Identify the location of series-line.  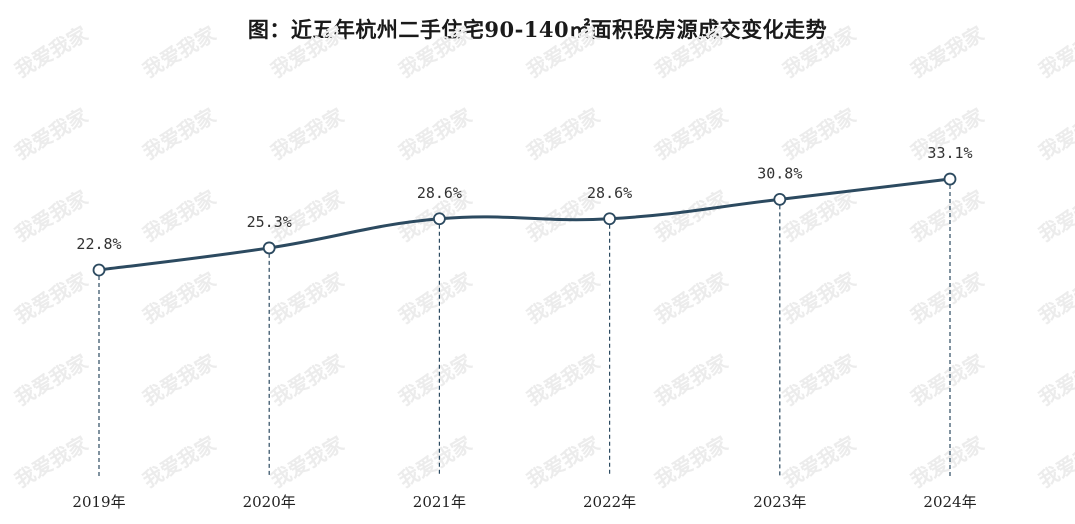
(524, 224).